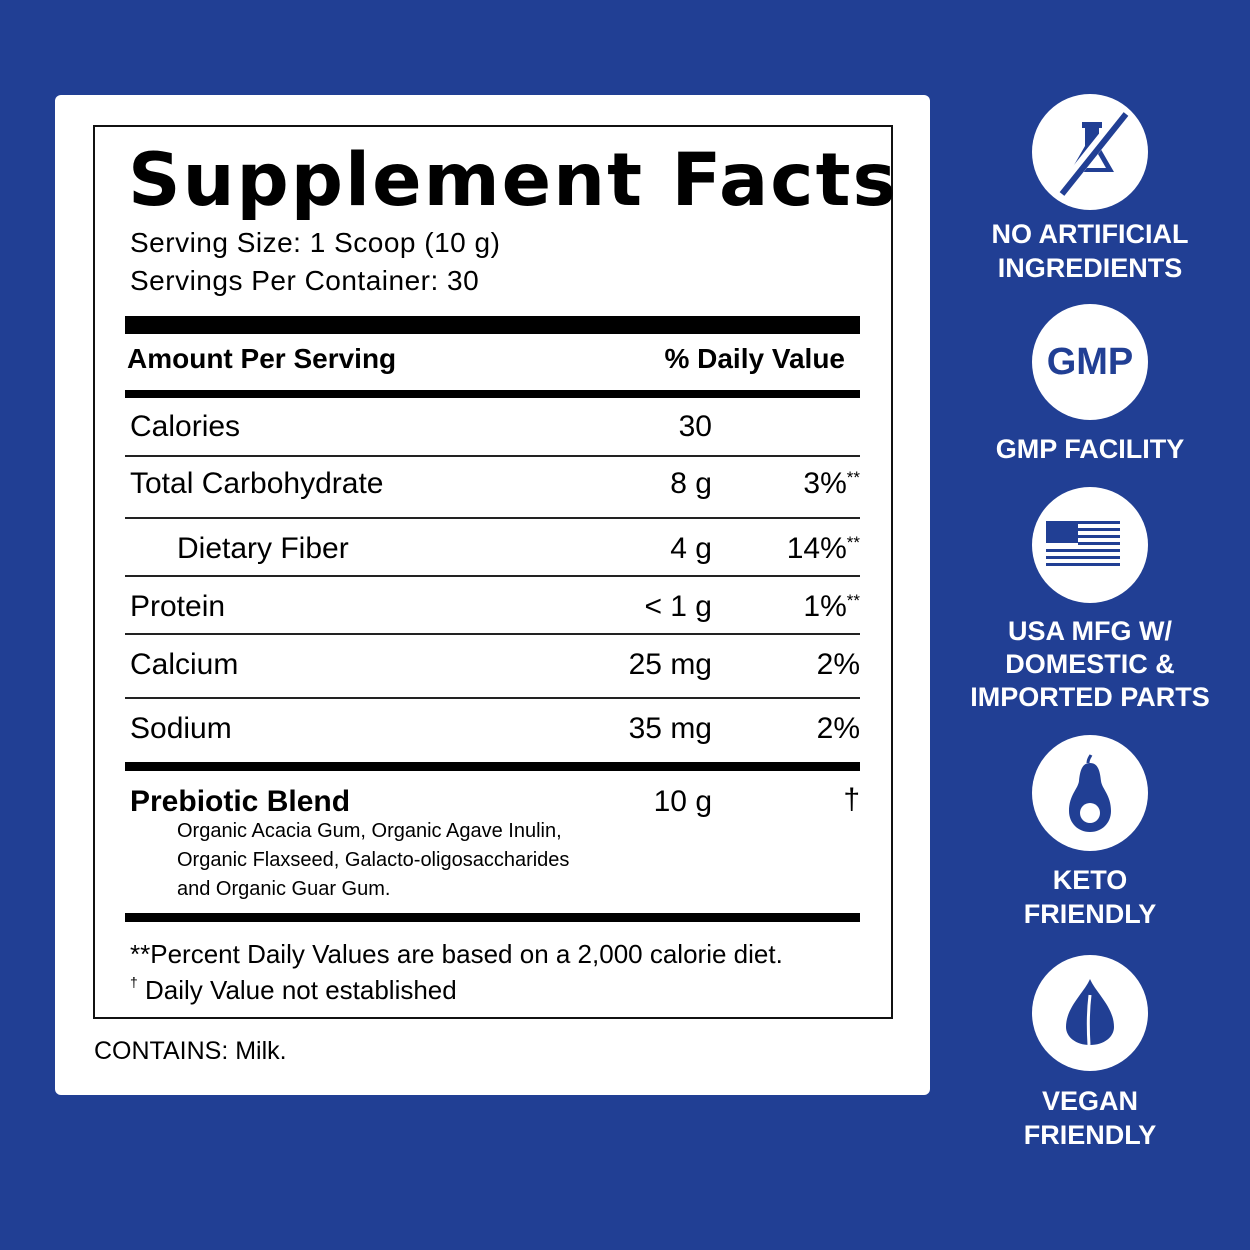  Describe the element at coordinates (263, 548) in the screenshot. I see `row-name: Dietary Fiber` at that location.